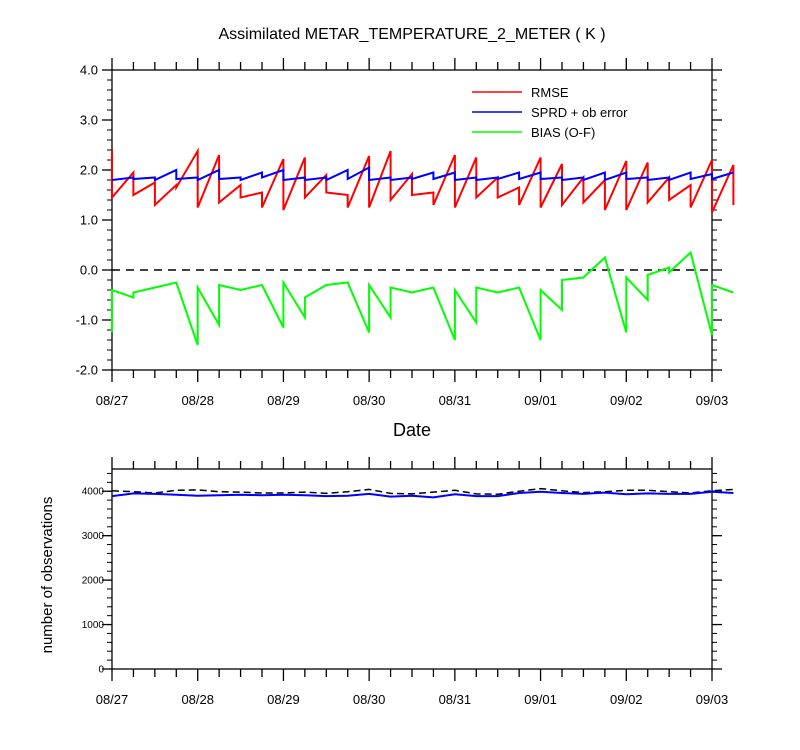  I want to click on y-tick-label: 1000, so click(93, 625).